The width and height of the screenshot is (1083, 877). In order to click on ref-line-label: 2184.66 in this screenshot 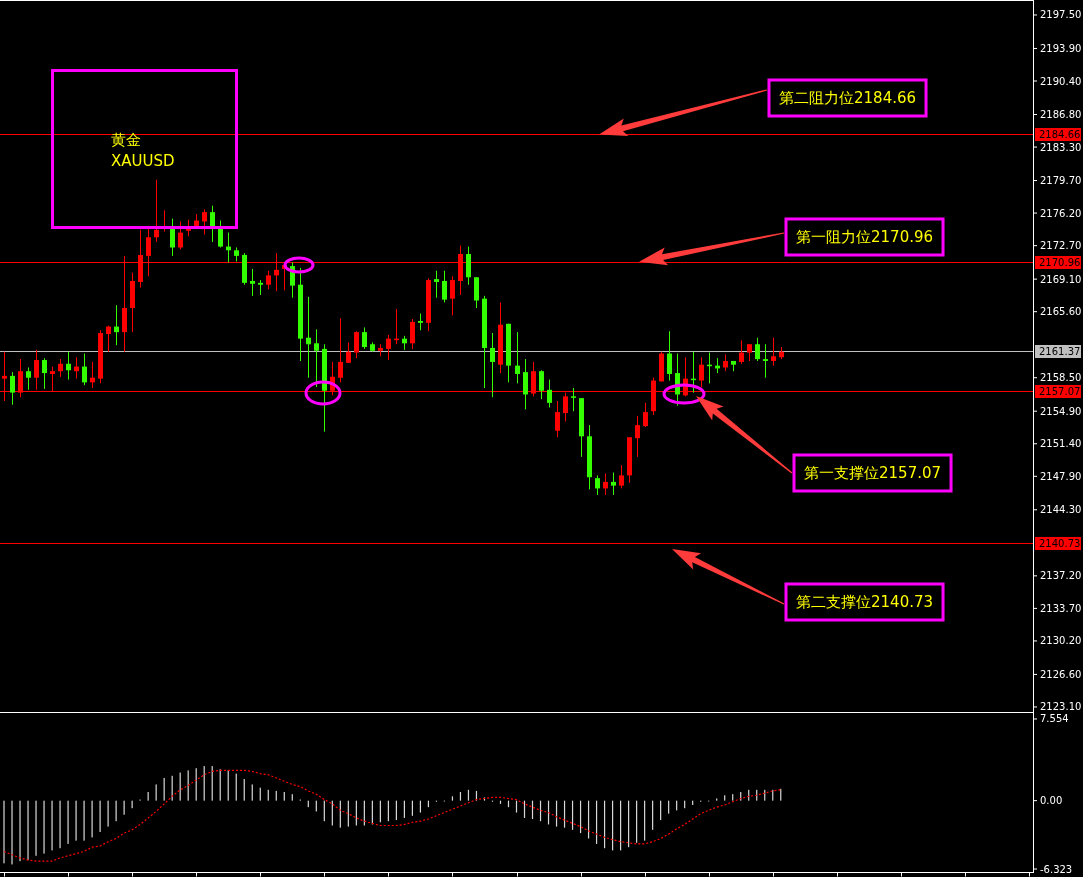, I will do `click(1060, 134)`.